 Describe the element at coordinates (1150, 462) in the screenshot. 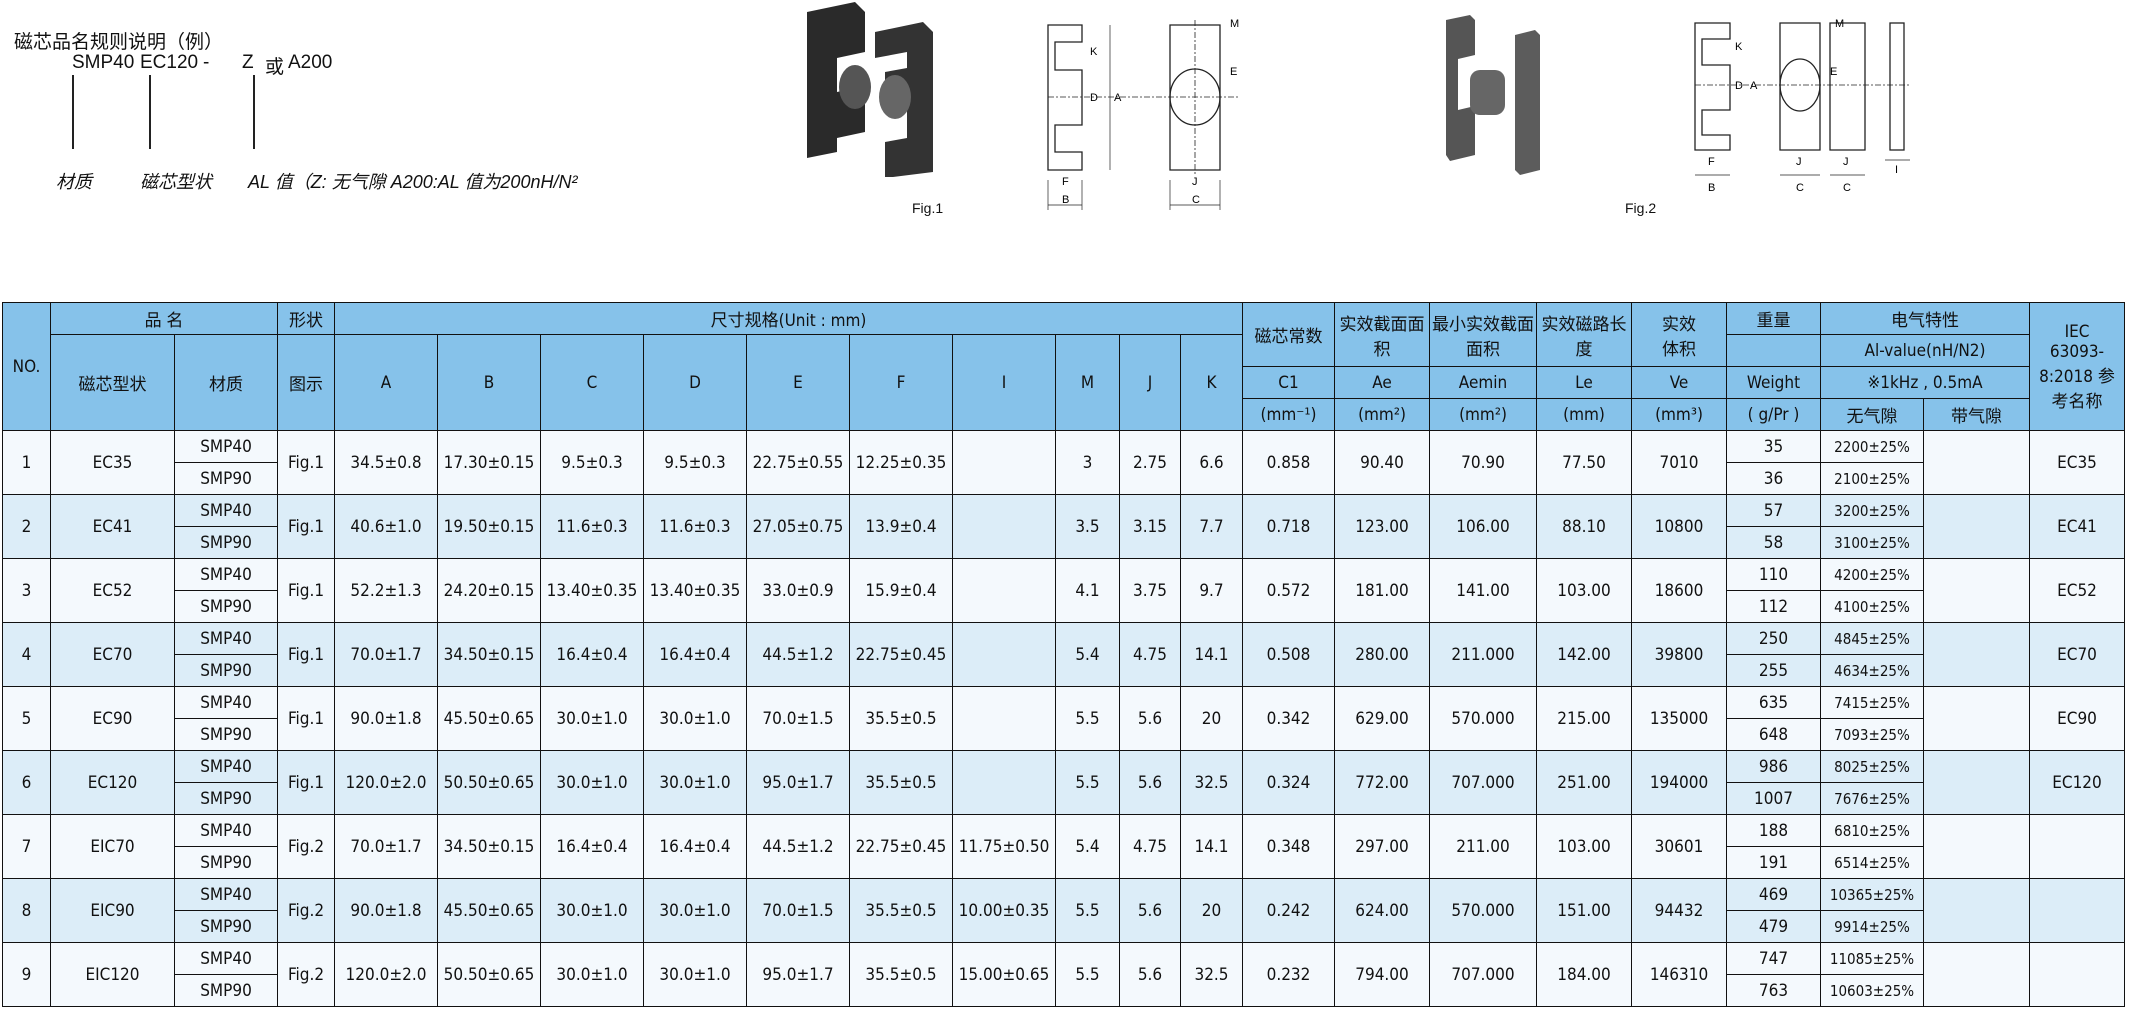

I see `dim-j: 2.75` at that location.